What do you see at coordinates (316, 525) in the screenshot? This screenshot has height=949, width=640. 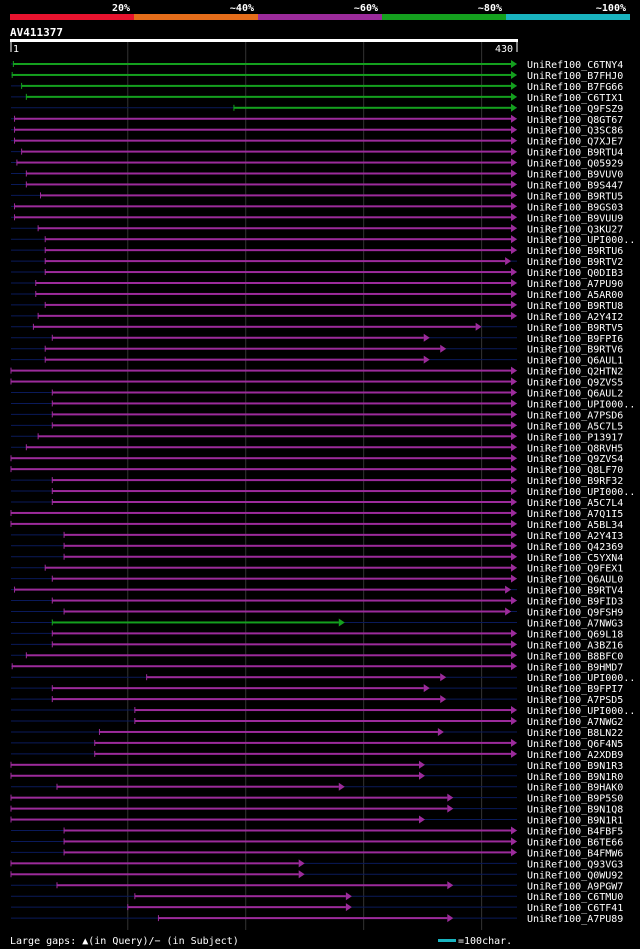 I see `hit-row: UniRef100_A5BL34` at bounding box center [316, 525].